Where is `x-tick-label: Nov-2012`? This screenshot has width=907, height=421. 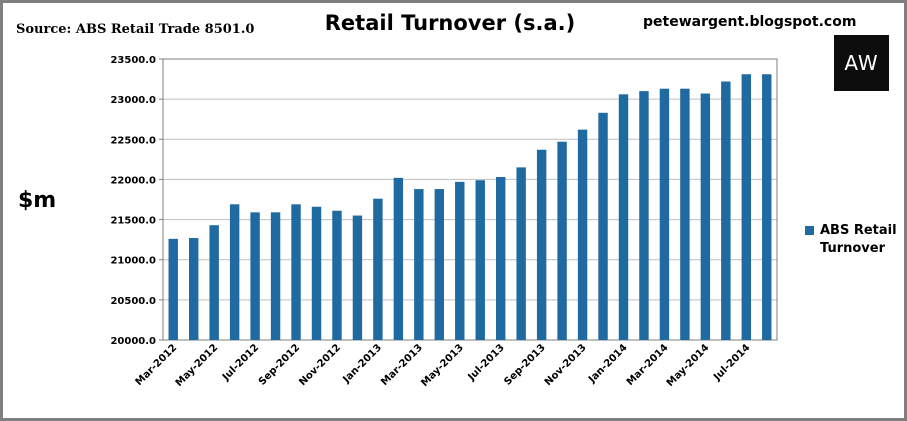
x-tick-label: Nov-2012 is located at coordinates (320, 365).